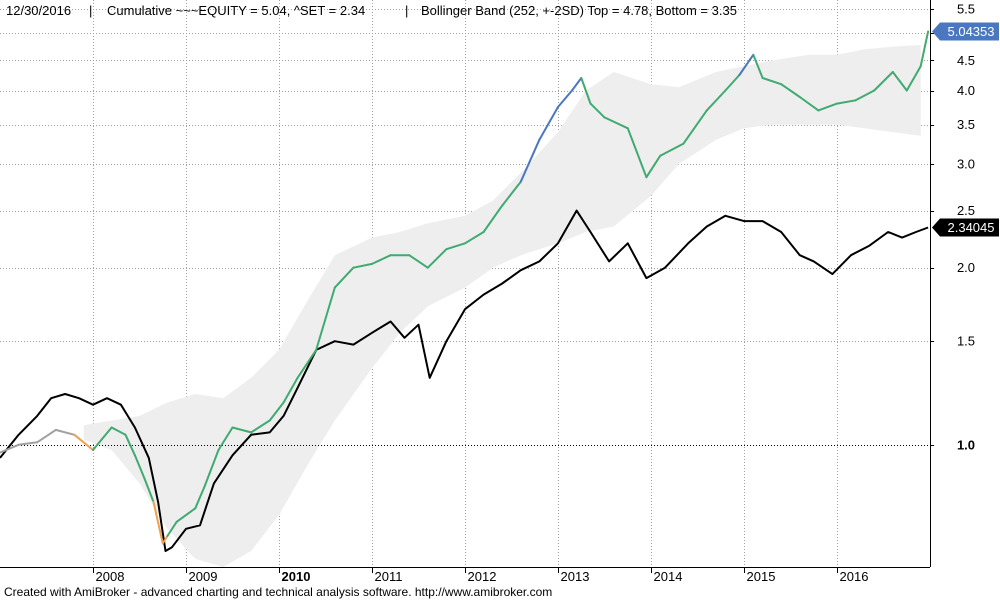 Image resolution: width=1000 pixels, height=600 pixels. Describe the element at coordinates (966, 210) in the screenshot. I see `y-tick-label: 2.5` at that location.